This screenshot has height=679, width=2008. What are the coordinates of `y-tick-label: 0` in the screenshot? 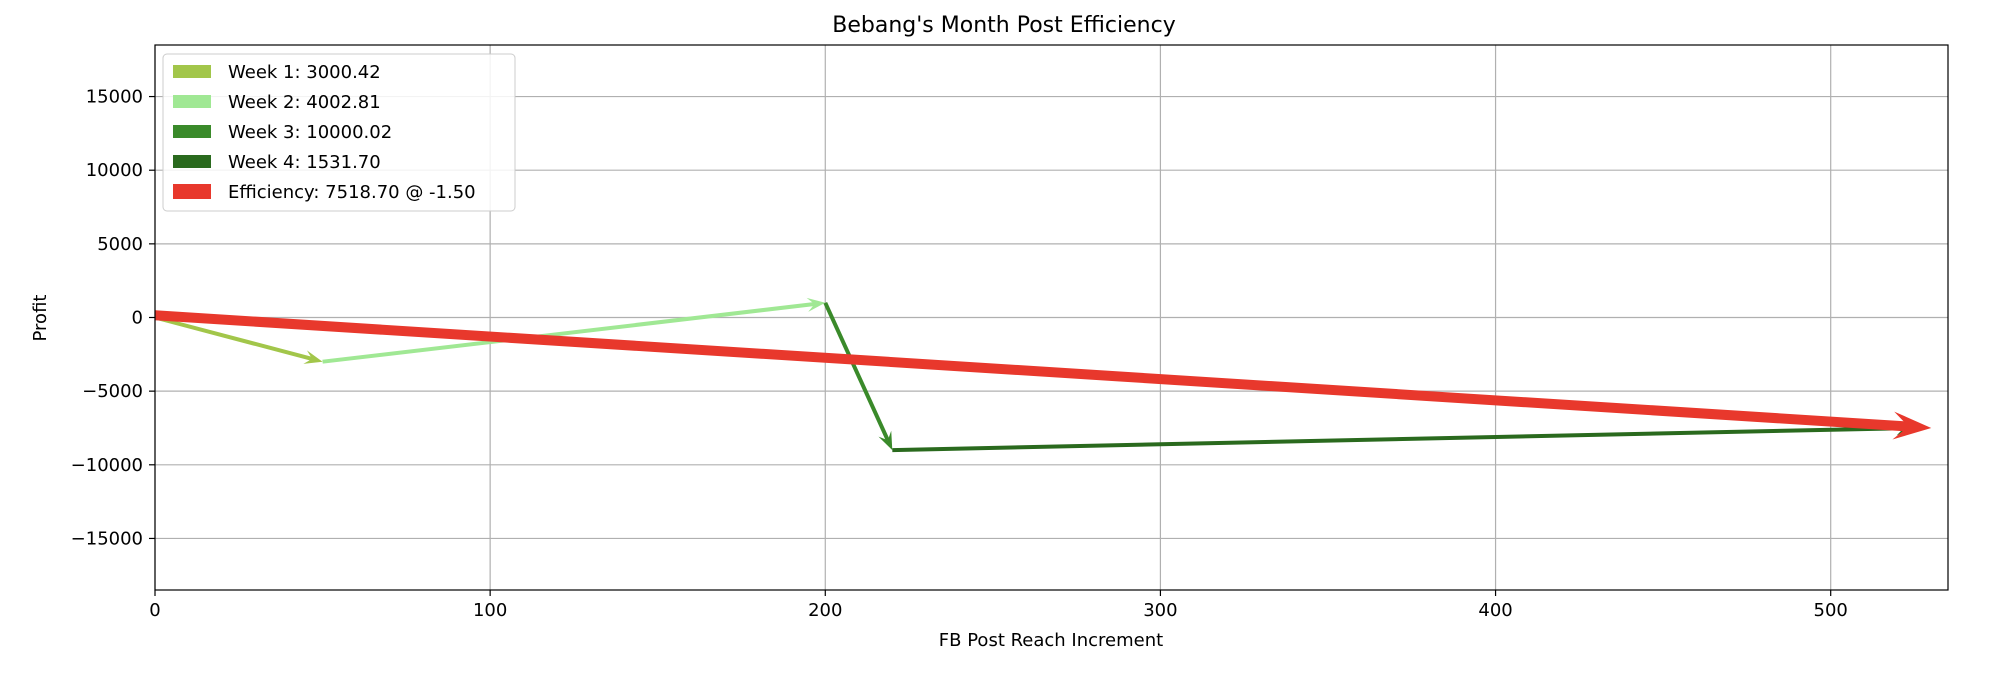 It's located at (137, 318).